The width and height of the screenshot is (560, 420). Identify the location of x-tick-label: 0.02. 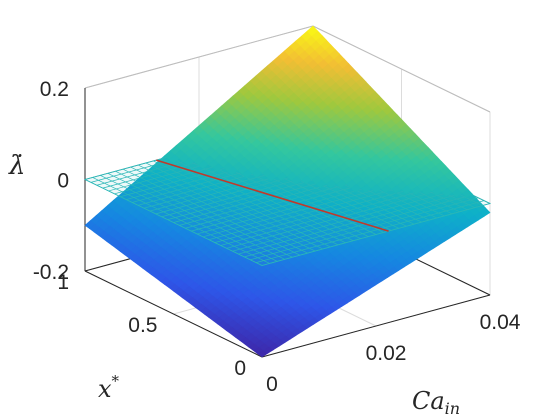
(386, 353).